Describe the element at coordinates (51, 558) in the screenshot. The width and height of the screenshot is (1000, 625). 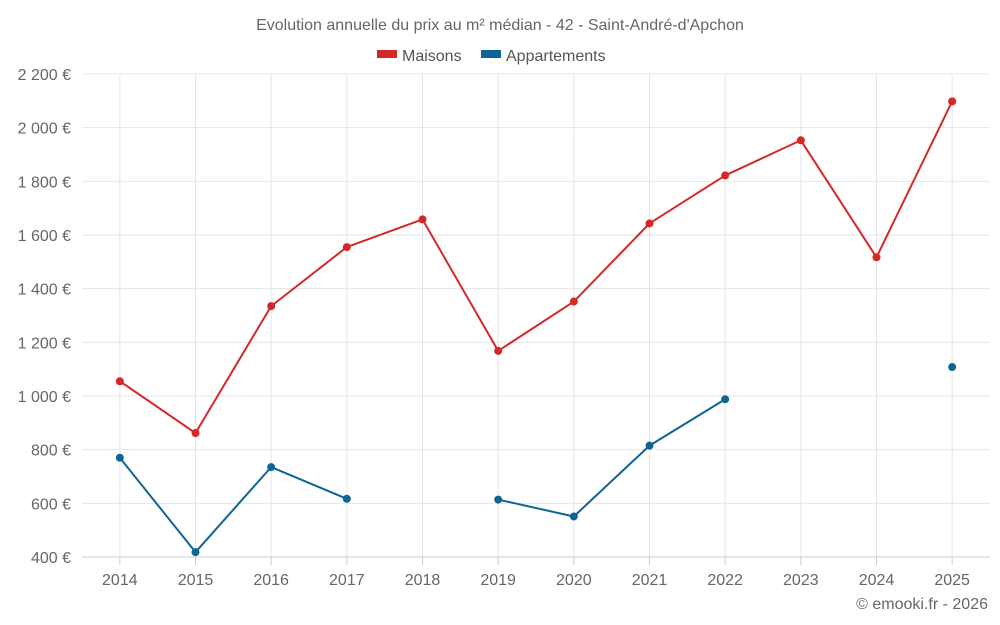
I see `y-tick-label: 400 €` at that location.